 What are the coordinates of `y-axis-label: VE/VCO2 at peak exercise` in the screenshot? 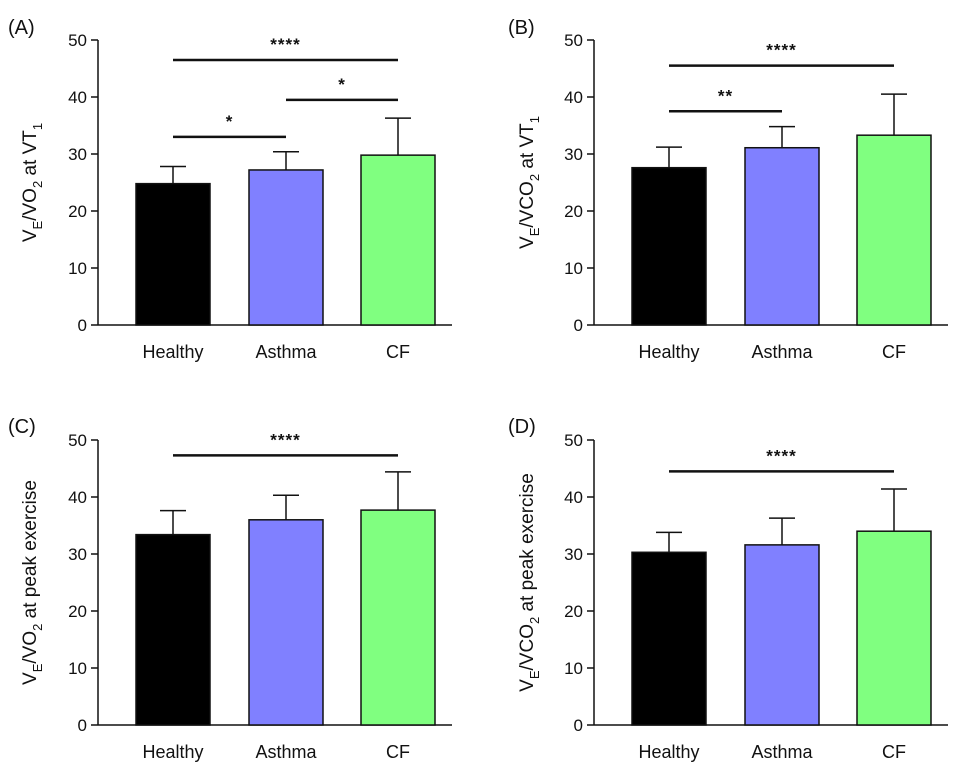 It's located at (529, 582).